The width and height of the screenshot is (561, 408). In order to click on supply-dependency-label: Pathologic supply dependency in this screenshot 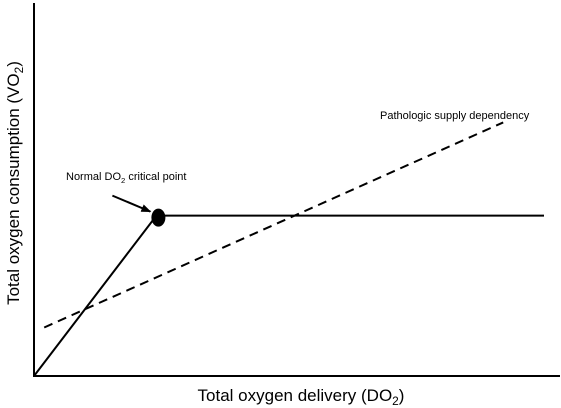, I will do `click(455, 116)`.